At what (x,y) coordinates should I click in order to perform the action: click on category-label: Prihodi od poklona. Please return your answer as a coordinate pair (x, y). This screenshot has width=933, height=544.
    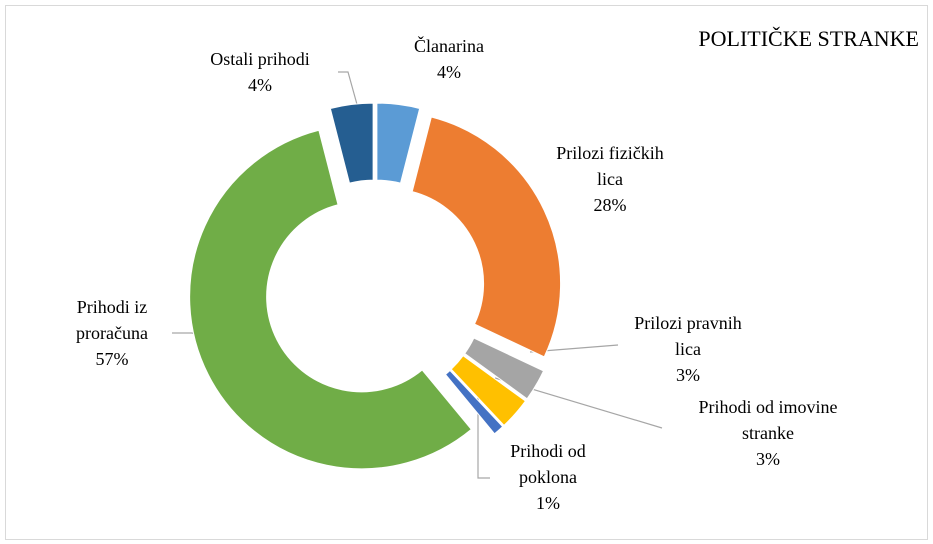
    Looking at the image, I should click on (548, 464).